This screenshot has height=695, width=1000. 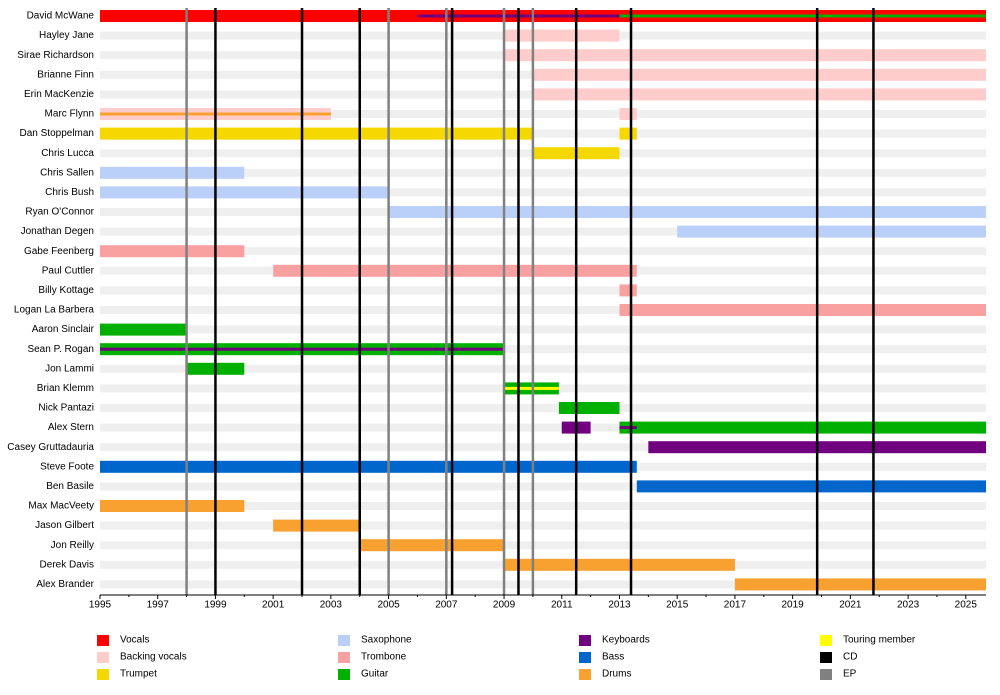 What do you see at coordinates (67, 466) in the screenshot?
I see `member-name: Steve Foote` at bounding box center [67, 466].